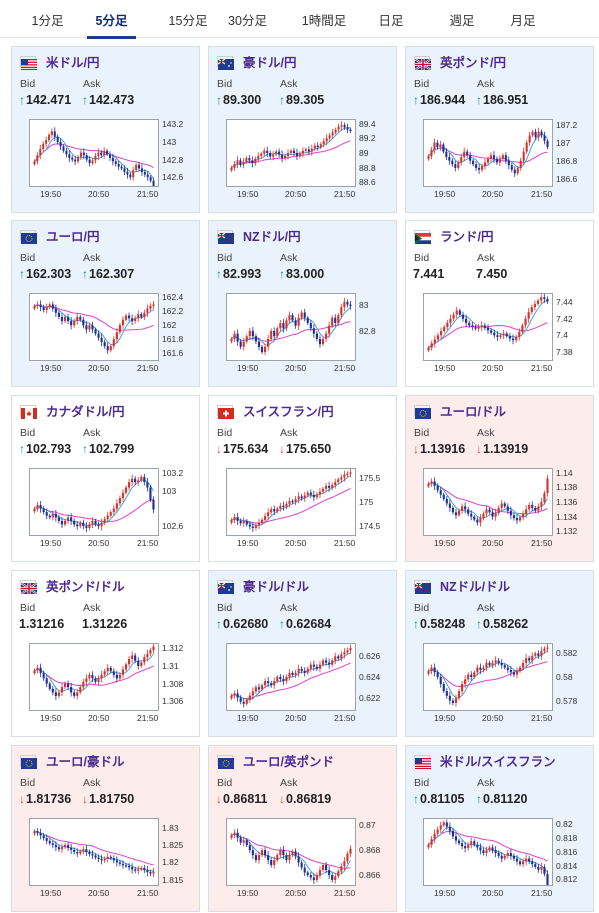 Image resolution: width=599 pixels, height=913 pixels. What do you see at coordinates (310, 864) in the screenshot?
I see `price-chart: 0.87 0.868 0.866 19:50 20:50 21:50` at bounding box center [310, 864].